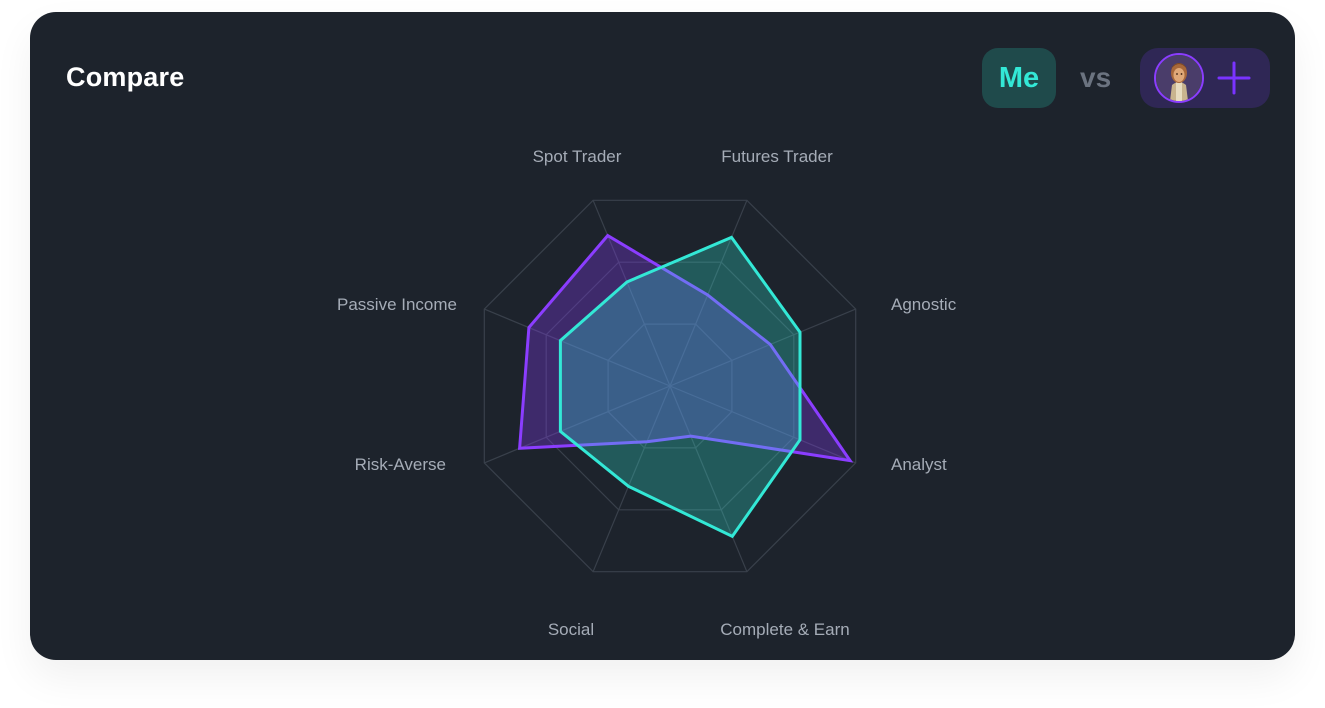 The width and height of the screenshot is (1325, 708). What do you see at coordinates (1096, 77) in the screenshot?
I see `vs-label: vs` at bounding box center [1096, 77].